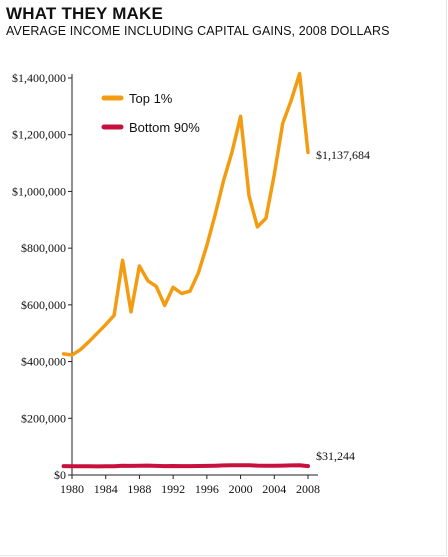  What do you see at coordinates (241, 489) in the screenshot?
I see `x-tick-label: 2000` at bounding box center [241, 489].